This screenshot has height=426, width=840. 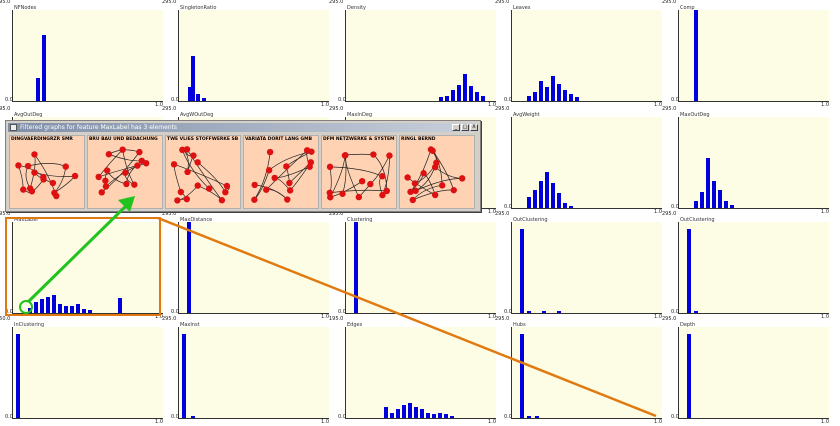 I want to click on histogram-panel: 0.0 1.0 295.0 OutClustering, so click(x=582, y=266).